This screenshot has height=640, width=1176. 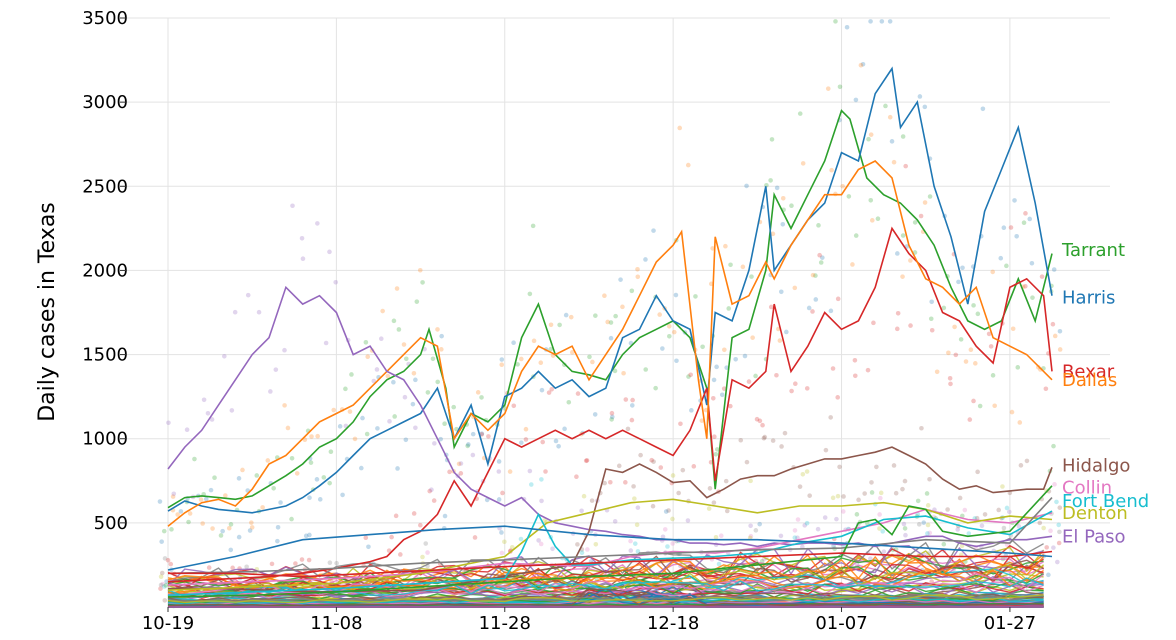 What do you see at coordinates (1094, 536) in the screenshot?
I see `series-label: El Paso` at bounding box center [1094, 536].